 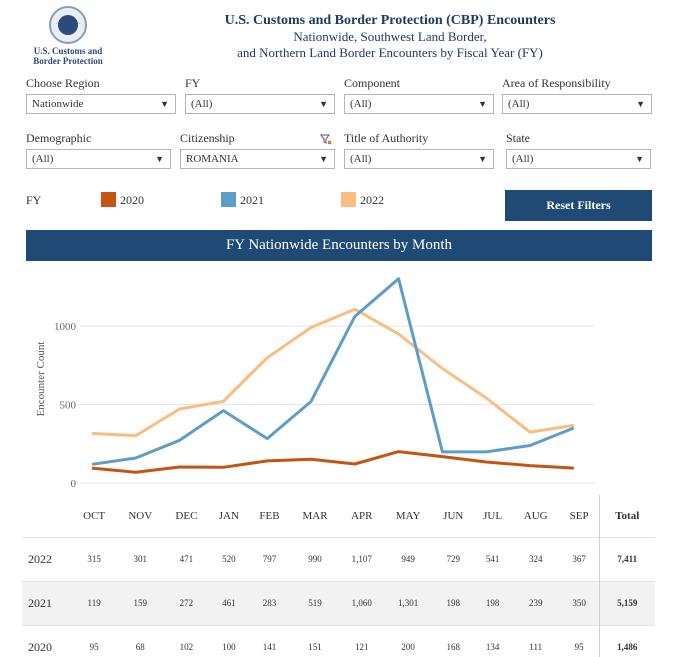 What do you see at coordinates (626, 559) in the screenshot?
I see `table-cell-total: 7,411` at bounding box center [626, 559].